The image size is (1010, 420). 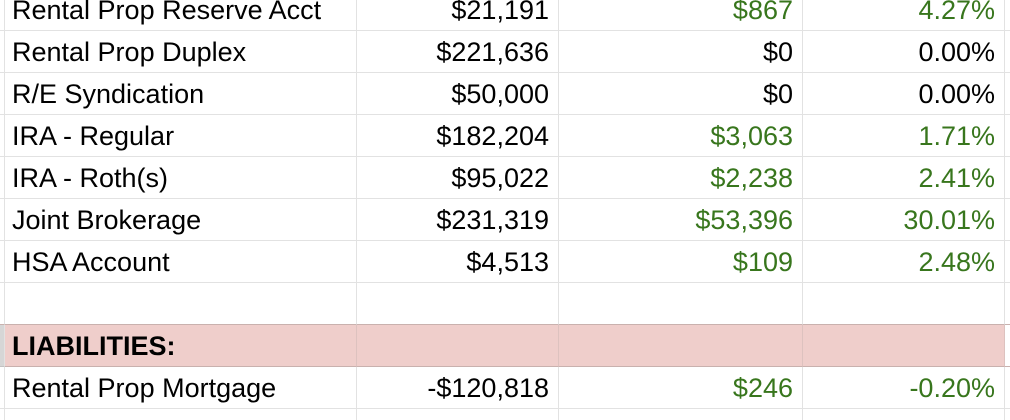 I want to click on cell-section-header: LIABILITIES:, so click(x=181, y=346).